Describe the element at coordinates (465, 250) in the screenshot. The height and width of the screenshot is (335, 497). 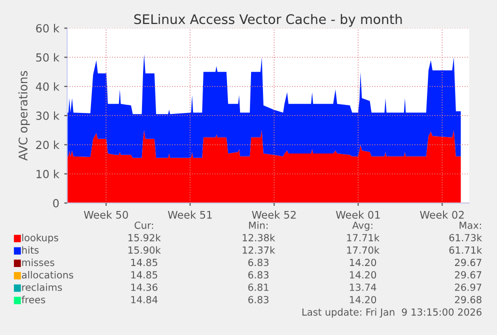
I see `text: 61.71k` at that location.